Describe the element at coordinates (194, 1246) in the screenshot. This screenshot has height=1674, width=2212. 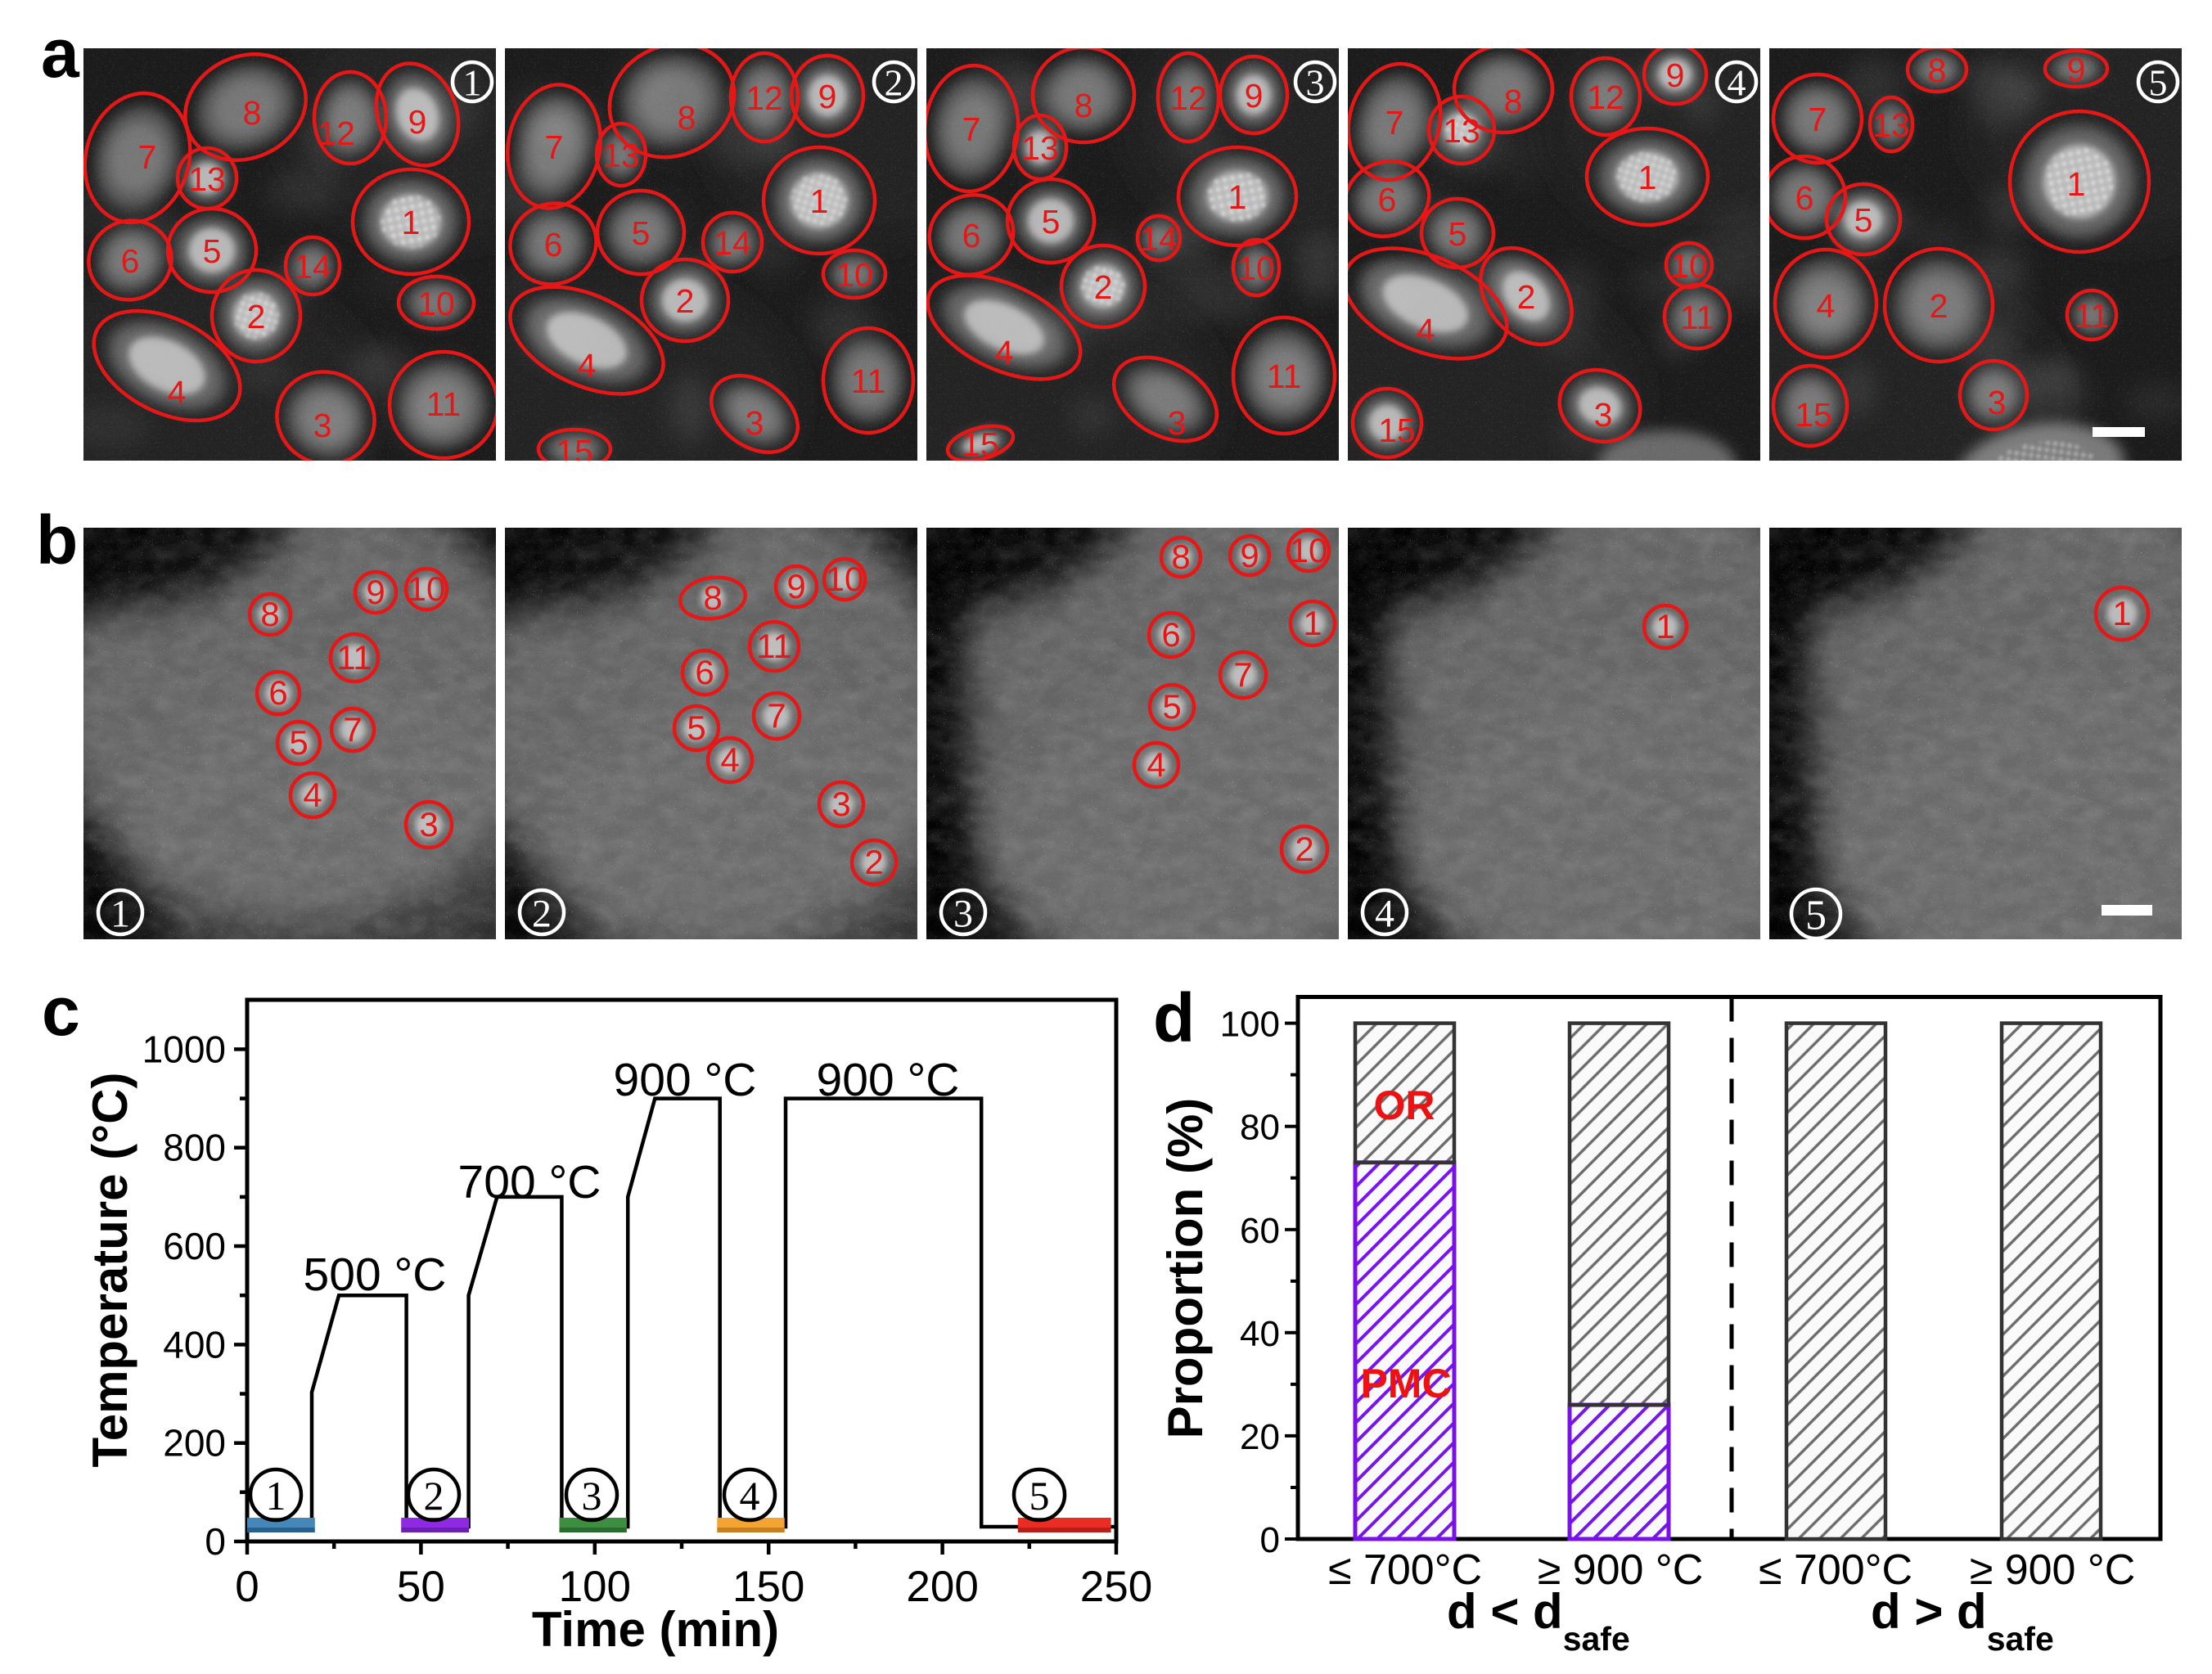
I see `svg-text: 600` at that location.